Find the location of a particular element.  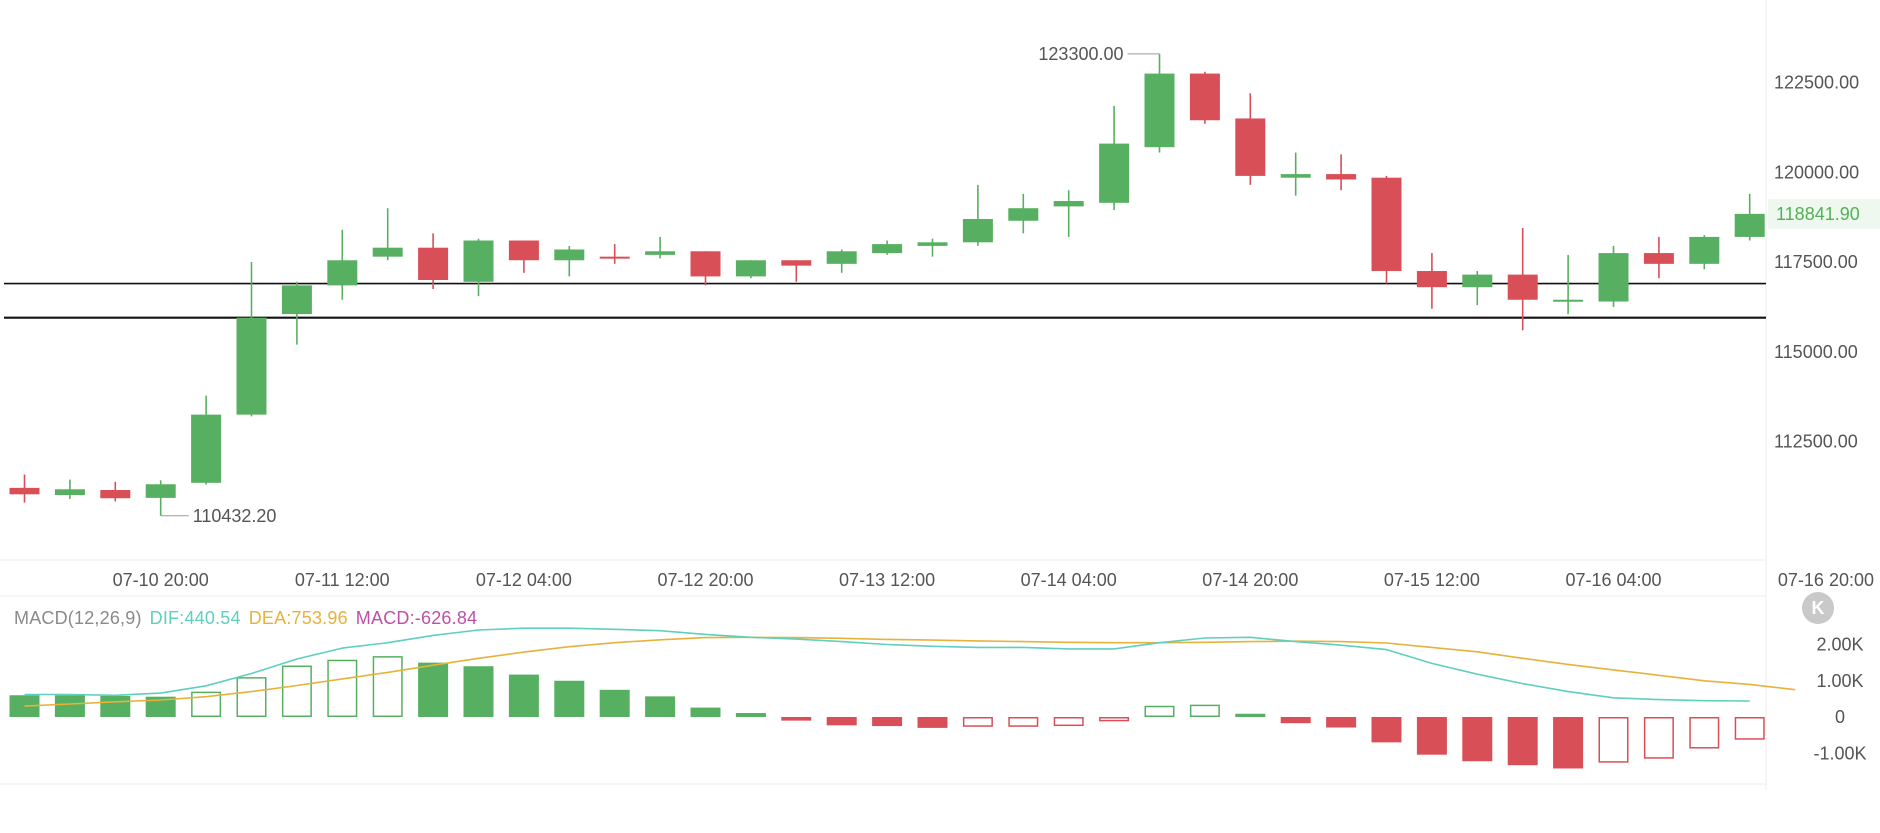

macd-axis-label: 0 is located at coordinates (1840, 717).